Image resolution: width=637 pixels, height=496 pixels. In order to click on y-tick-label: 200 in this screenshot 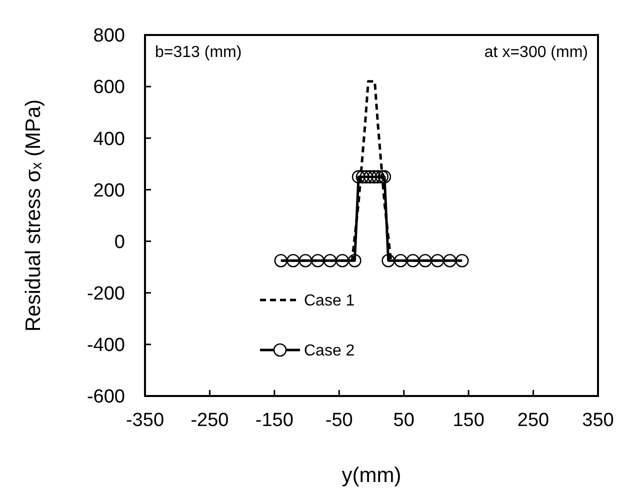, I will do `click(109, 191)`.